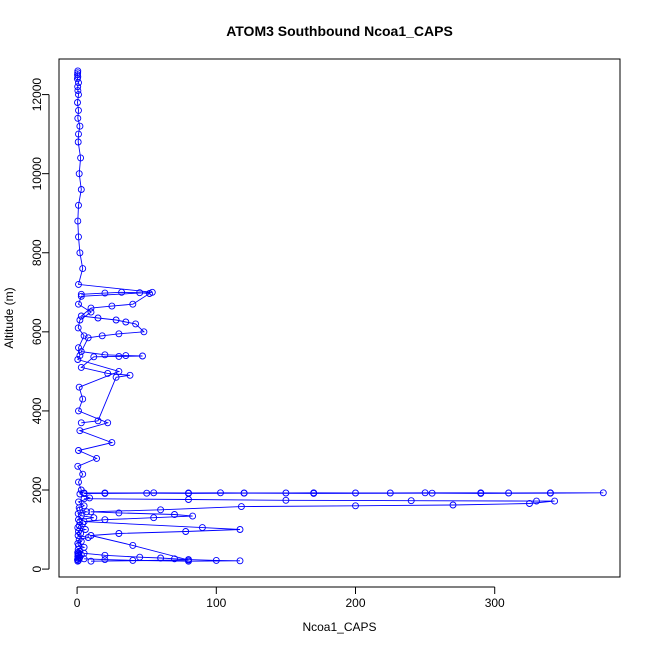 The width and height of the screenshot is (650, 650). Describe the element at coordinates (37, 331) in the screenshot. I see `y-tick-label: 6000` at that location.